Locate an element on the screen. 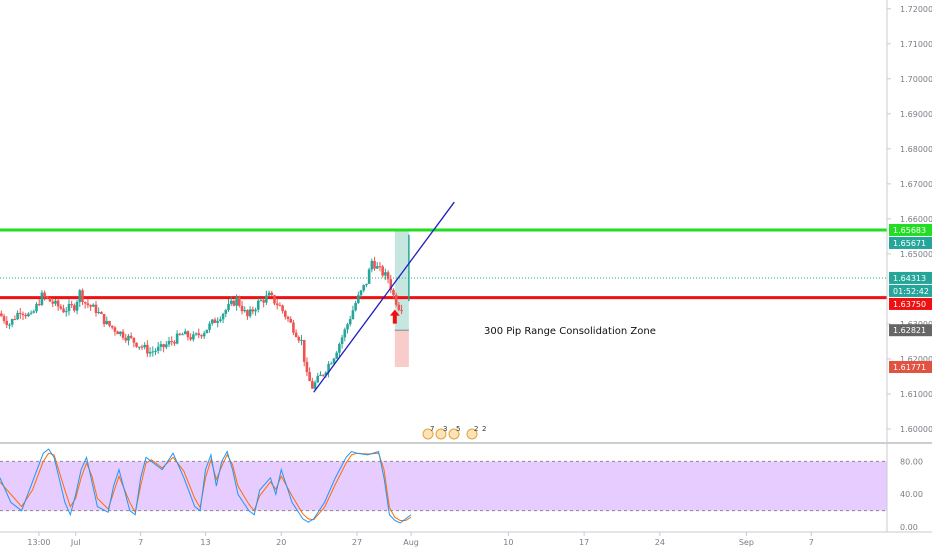  time-tick-label: Aug is located at coordinates (411, 542).